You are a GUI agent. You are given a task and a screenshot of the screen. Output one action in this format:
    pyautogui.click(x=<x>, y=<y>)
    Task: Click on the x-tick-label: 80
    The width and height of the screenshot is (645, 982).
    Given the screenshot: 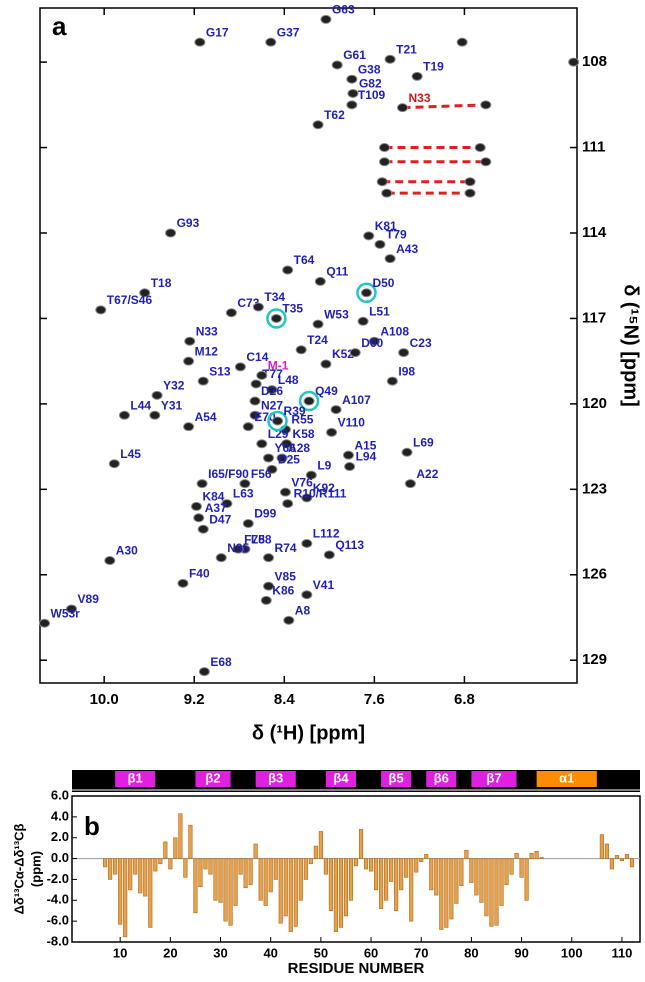 What is the action you would take?
    pyautogui.click(x=471, y=952)
    